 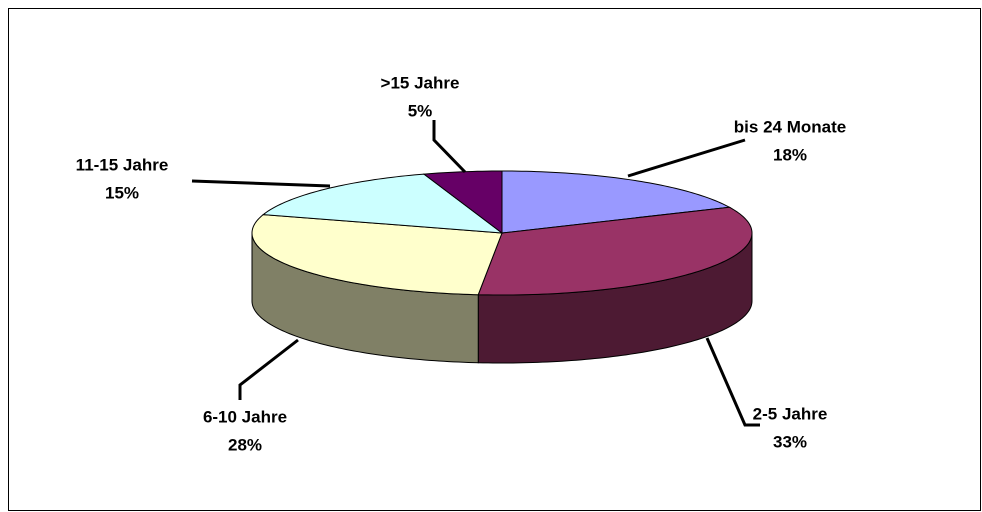 I want to click on slice-label: 11-15 Jahre, so click(x=122, y=164).